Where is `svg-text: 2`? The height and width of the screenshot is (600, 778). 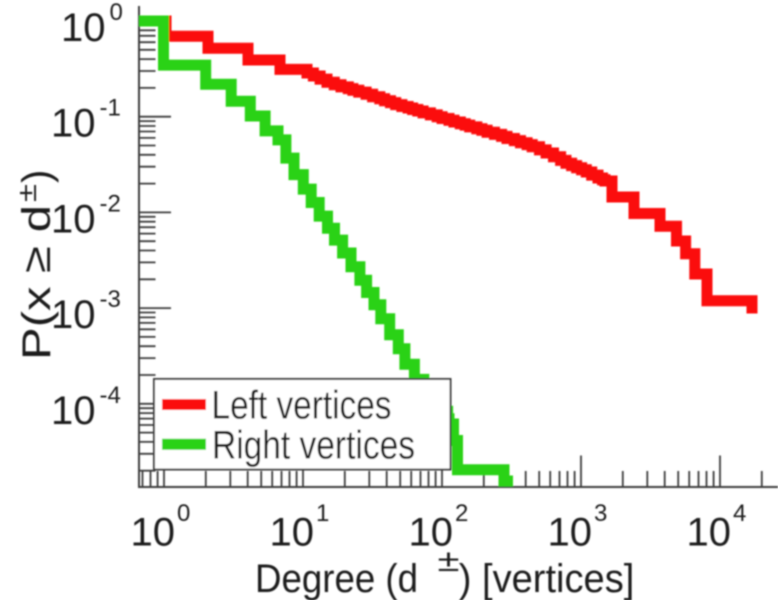 svg-text: 2 is located at coordinates (461, 513).